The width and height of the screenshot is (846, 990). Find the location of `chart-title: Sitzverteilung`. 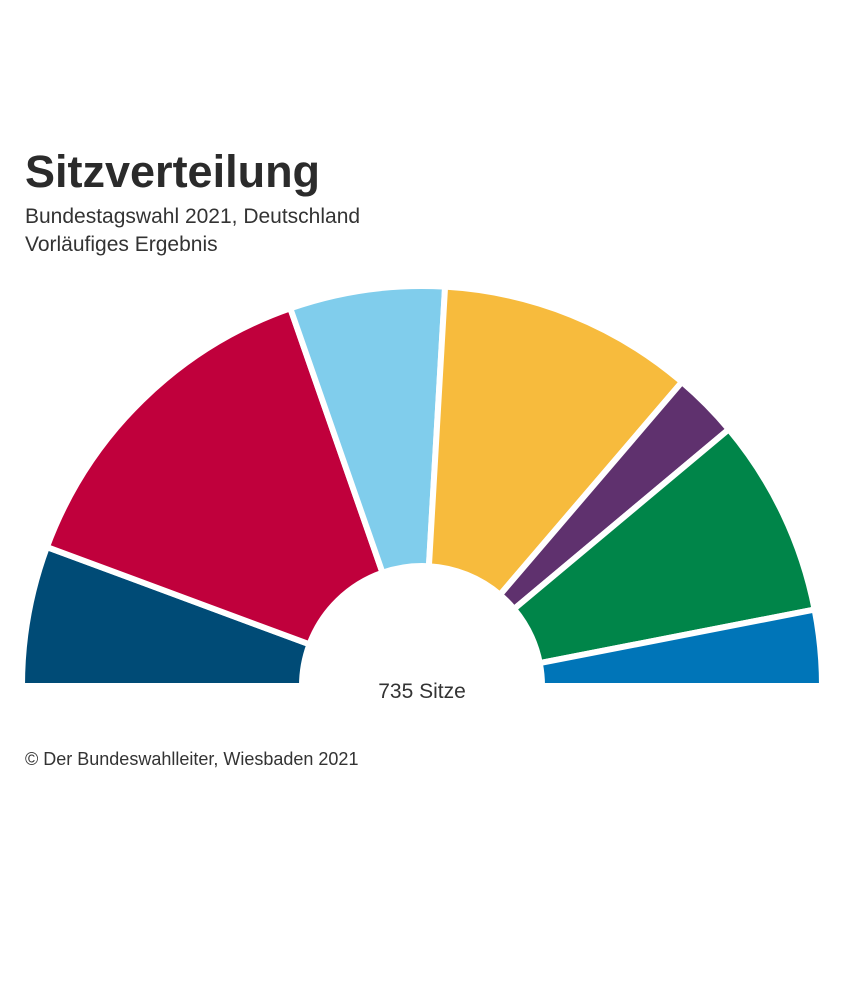

chart-title: Sitzverteilung is located at coordinates (173, 171).